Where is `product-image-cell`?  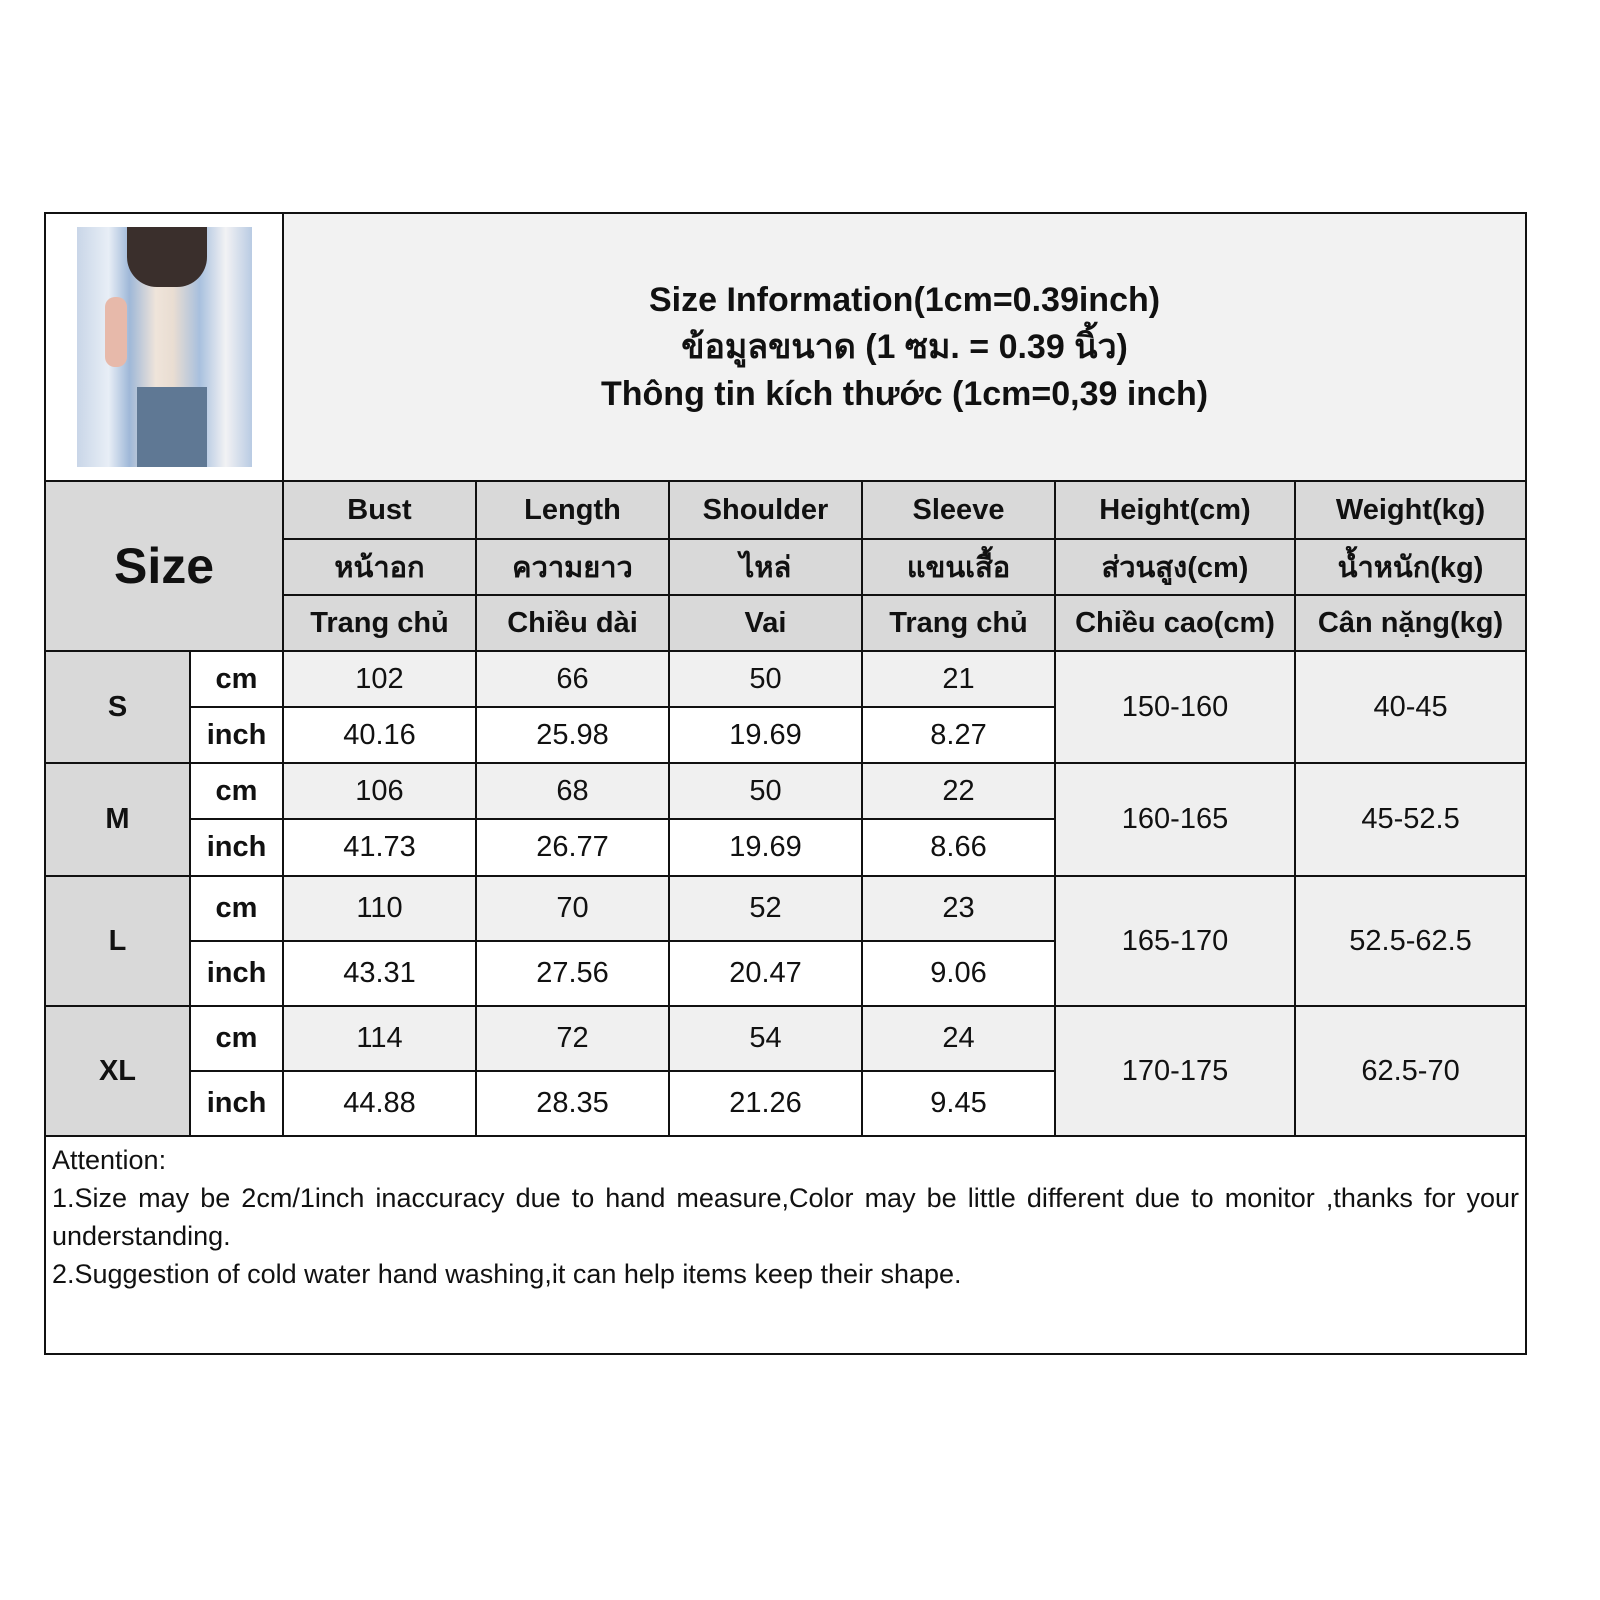 product-image-cell is located at coordinates (164, 347).